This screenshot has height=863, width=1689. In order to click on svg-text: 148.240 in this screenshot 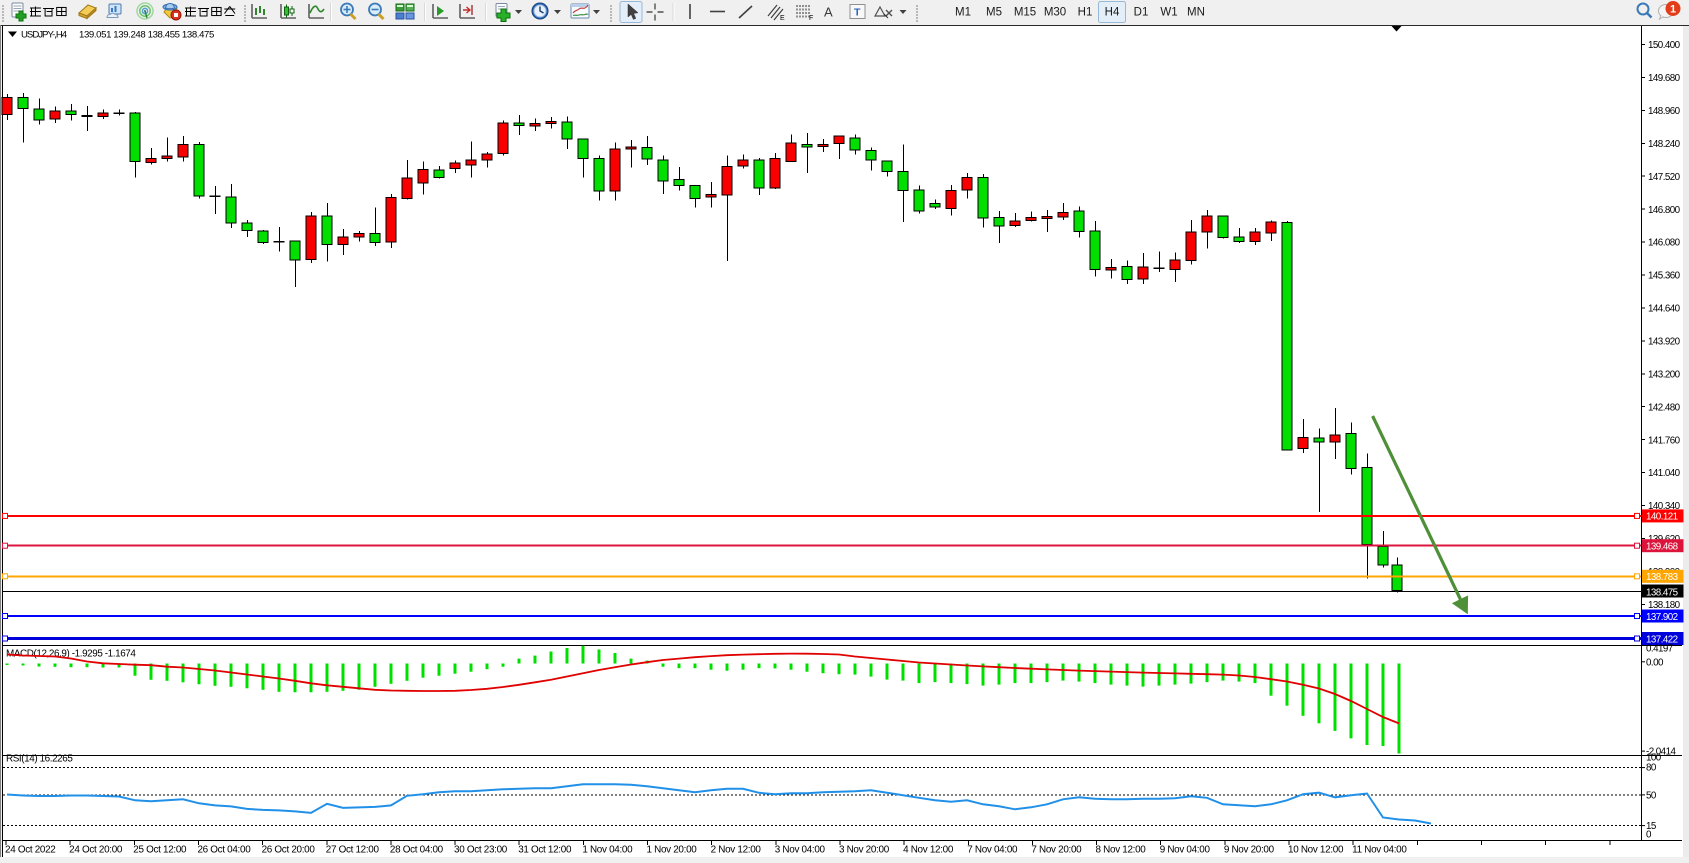, I will do `click(1664, 144)`.